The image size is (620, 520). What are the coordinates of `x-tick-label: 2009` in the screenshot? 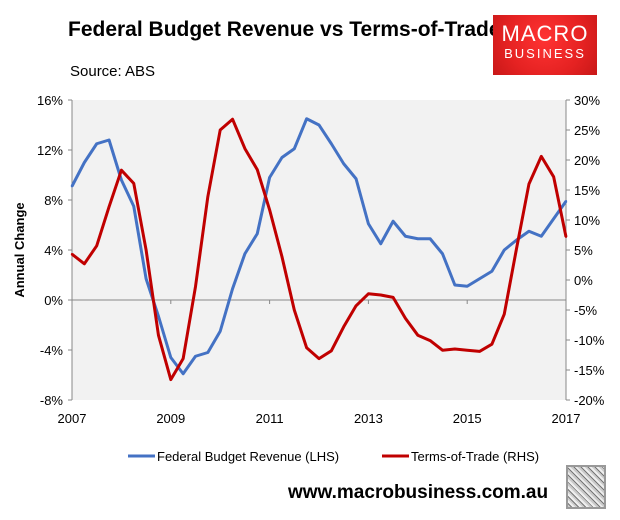 It's located at (170, 418).